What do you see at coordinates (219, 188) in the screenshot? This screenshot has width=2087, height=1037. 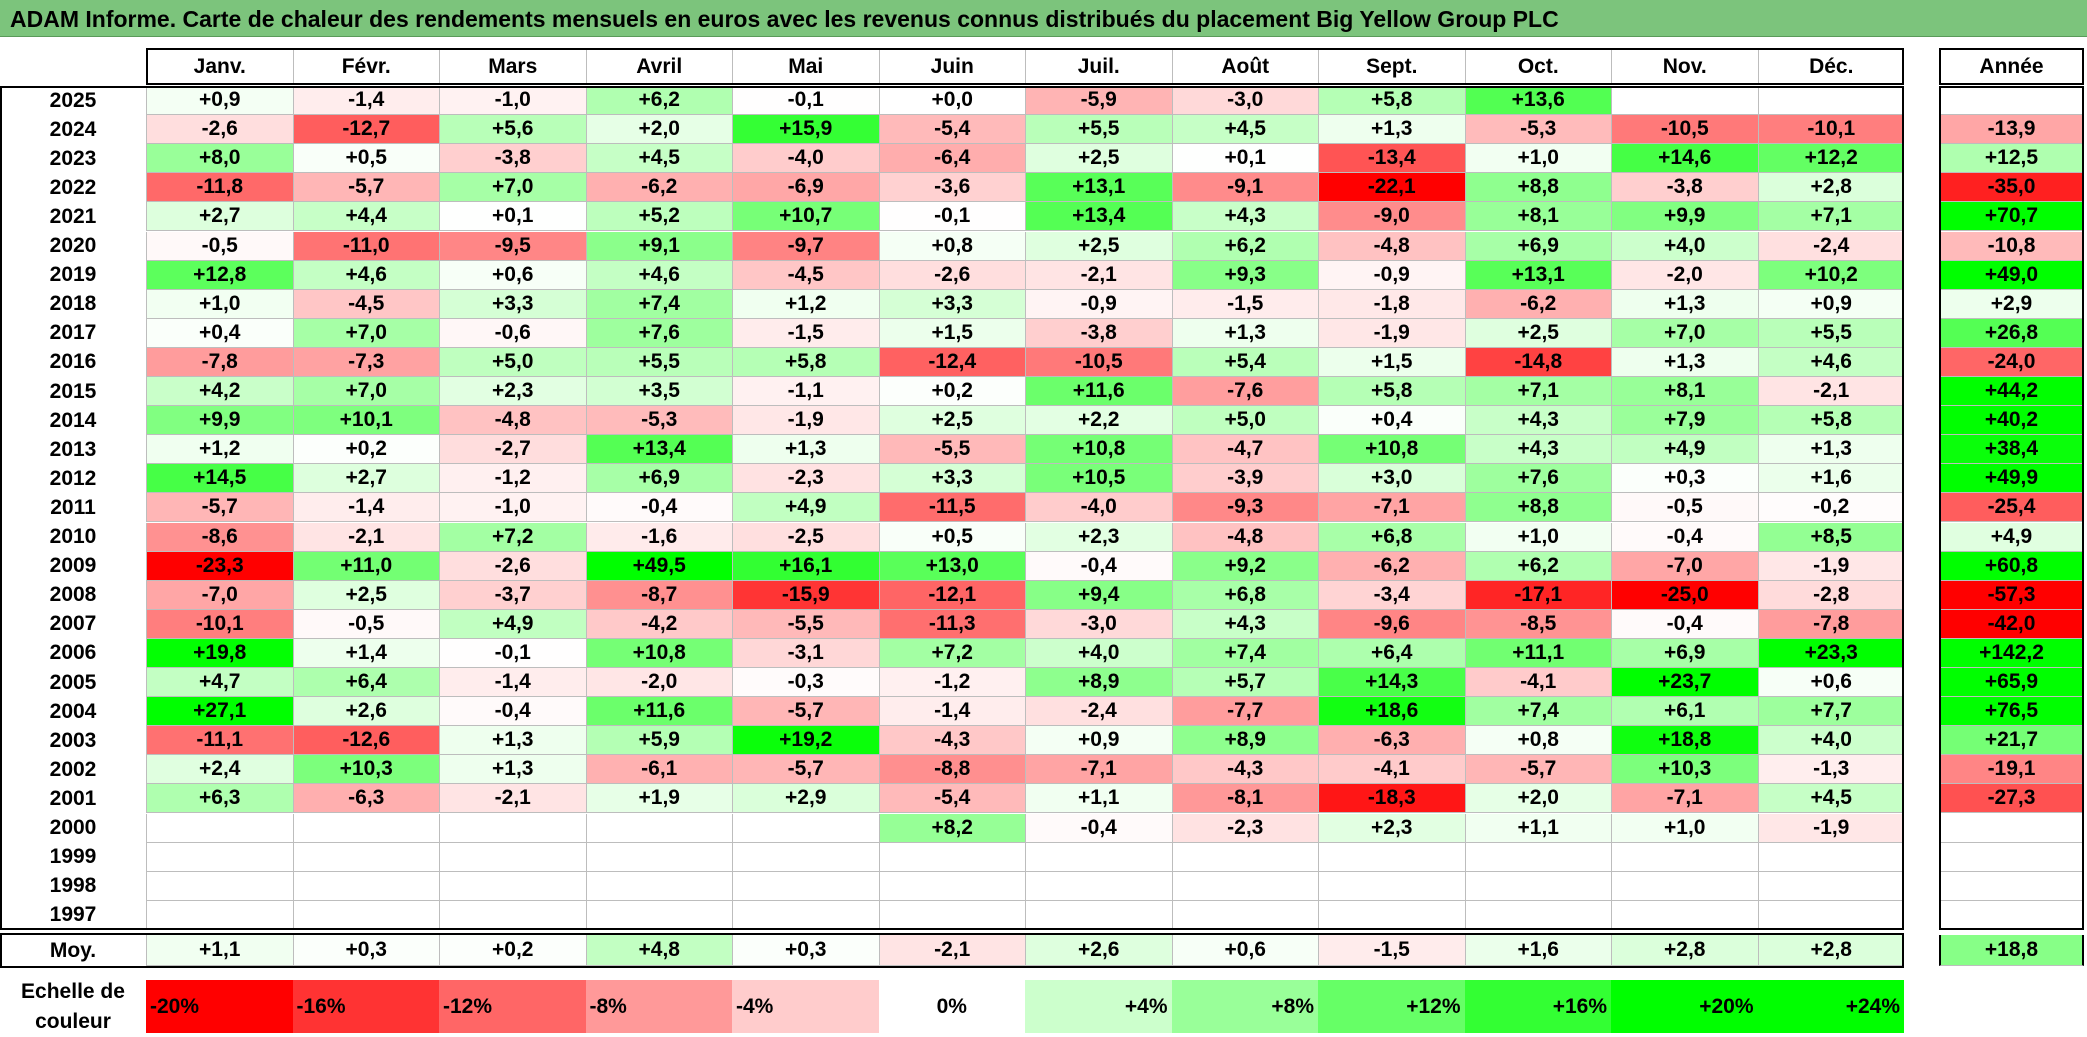 I see `heatmap-cell: -11,8` at bounding box center [219, 188].